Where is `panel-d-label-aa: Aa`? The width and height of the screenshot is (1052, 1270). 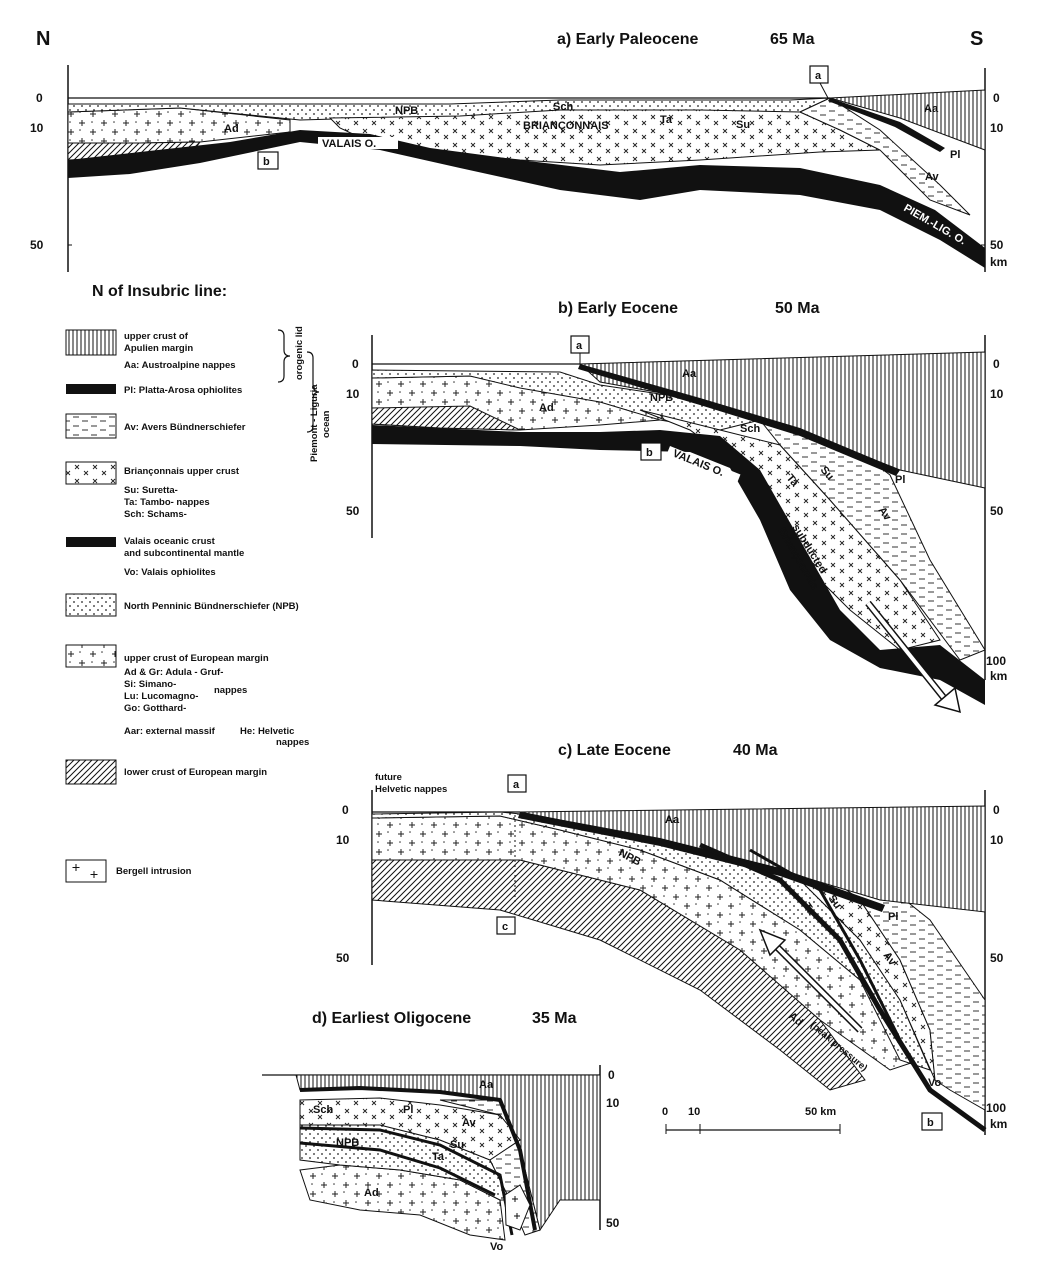
panel-d-label-aa: Aa is located at coordinates (486, 1085).